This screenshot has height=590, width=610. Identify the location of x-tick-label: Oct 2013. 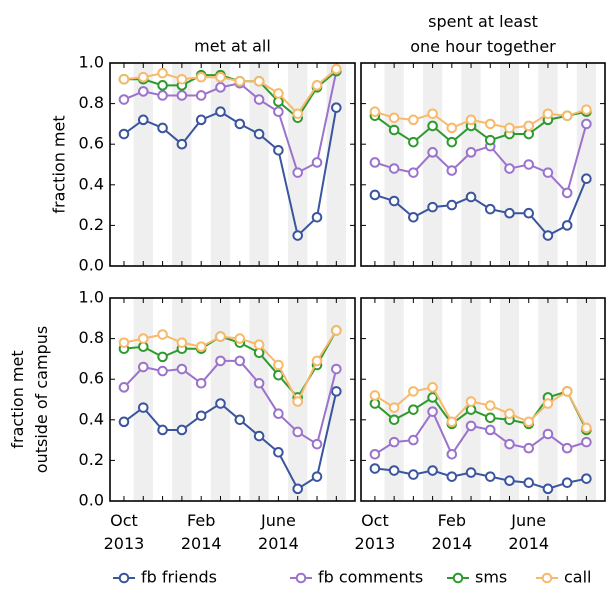
(375, 532).